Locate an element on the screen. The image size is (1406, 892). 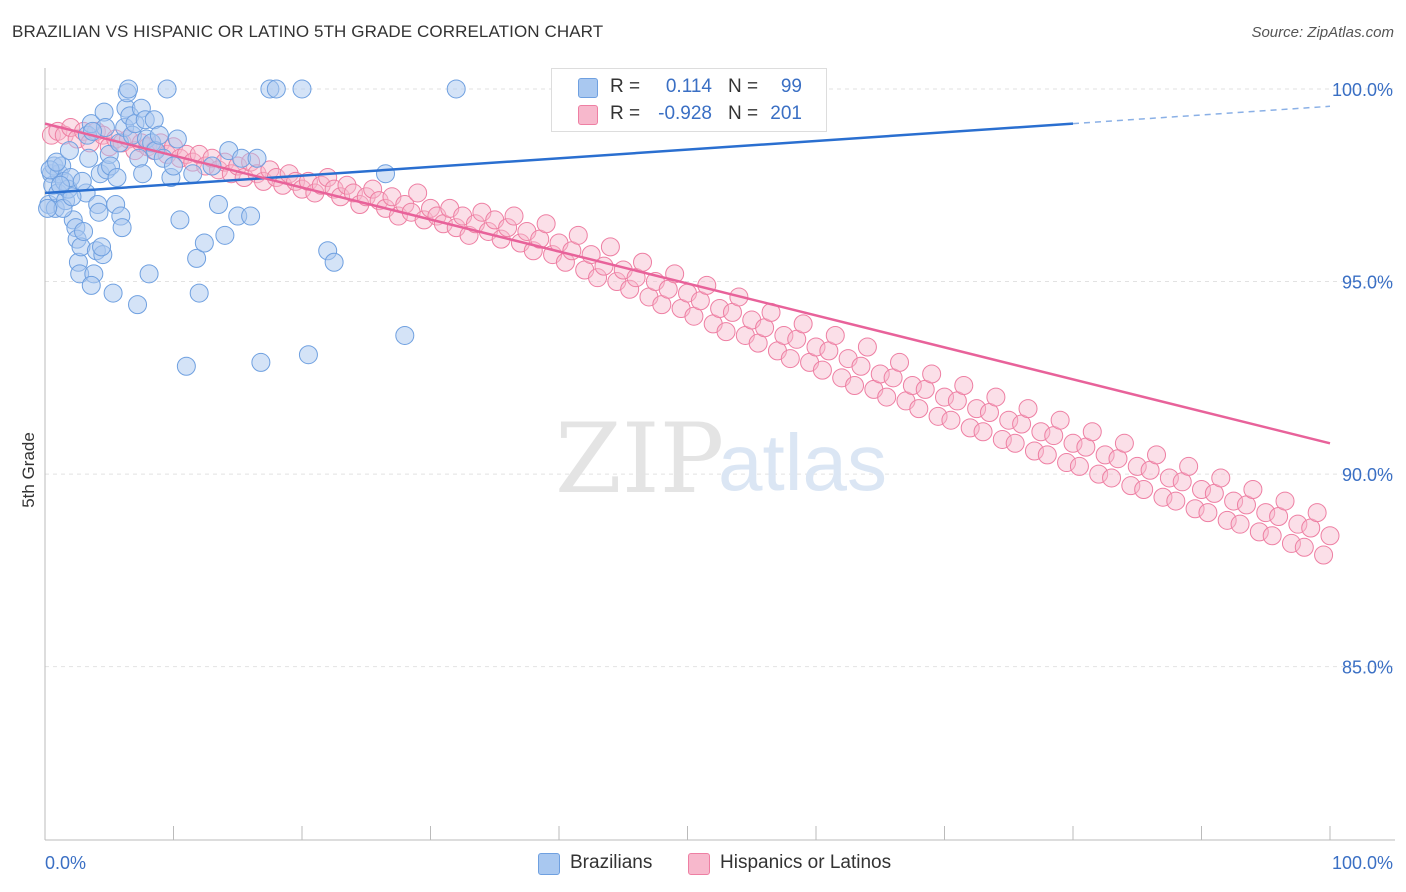
legend-row-hispanics: R = -0.928 N = 201 is located at coordinates (689, 115).